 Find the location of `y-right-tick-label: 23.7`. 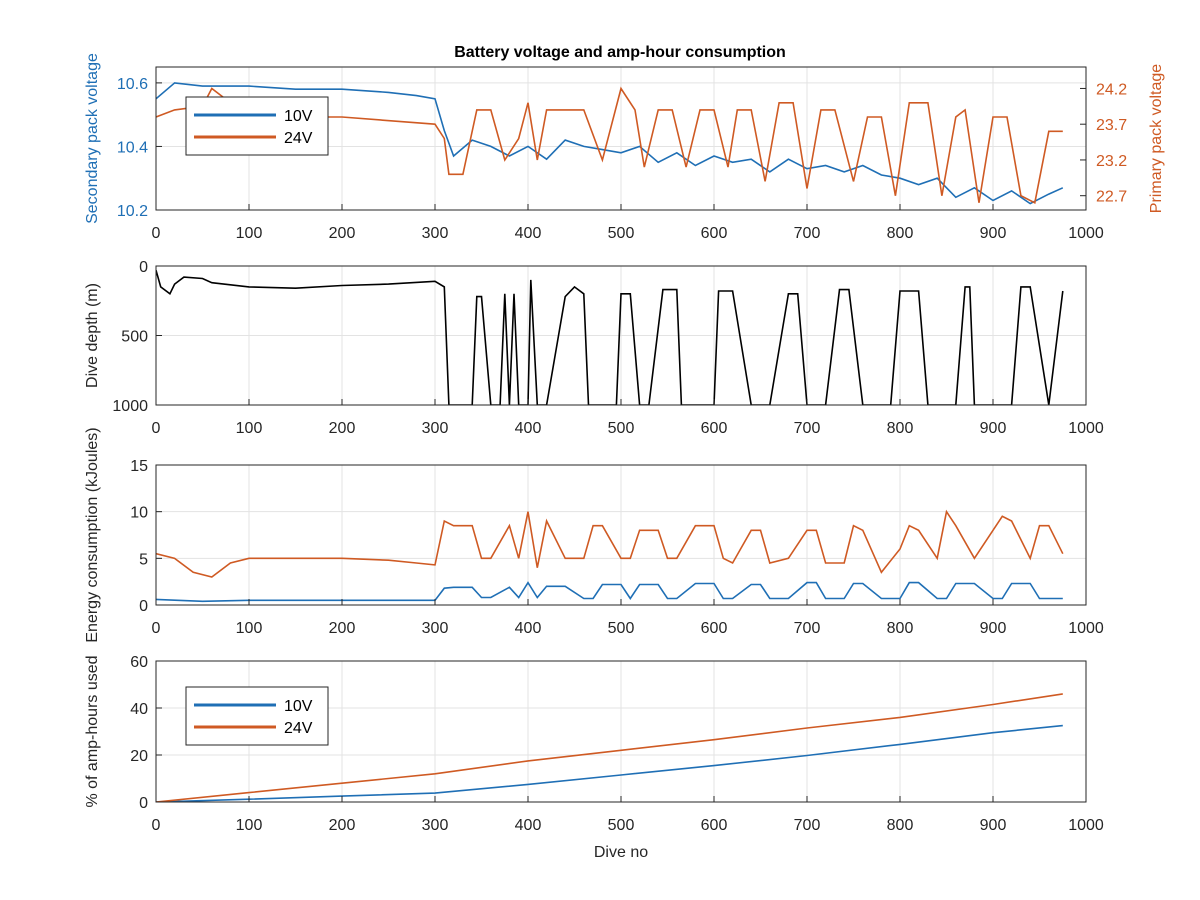

y-right-tick-label: 23.7 is located at coordinates (1111, 125).